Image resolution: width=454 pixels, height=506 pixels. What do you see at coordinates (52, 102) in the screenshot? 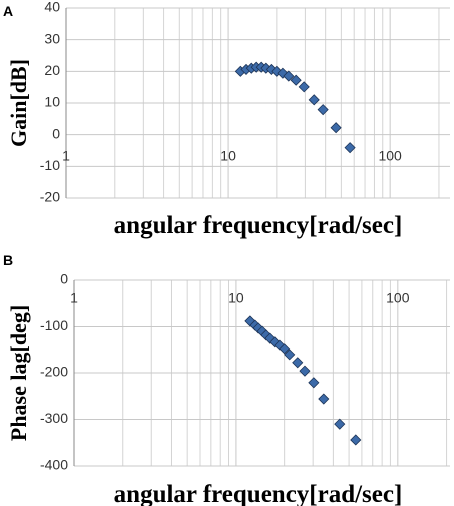
I see `y-tick-label: 10` at bounding box center [52, 102].